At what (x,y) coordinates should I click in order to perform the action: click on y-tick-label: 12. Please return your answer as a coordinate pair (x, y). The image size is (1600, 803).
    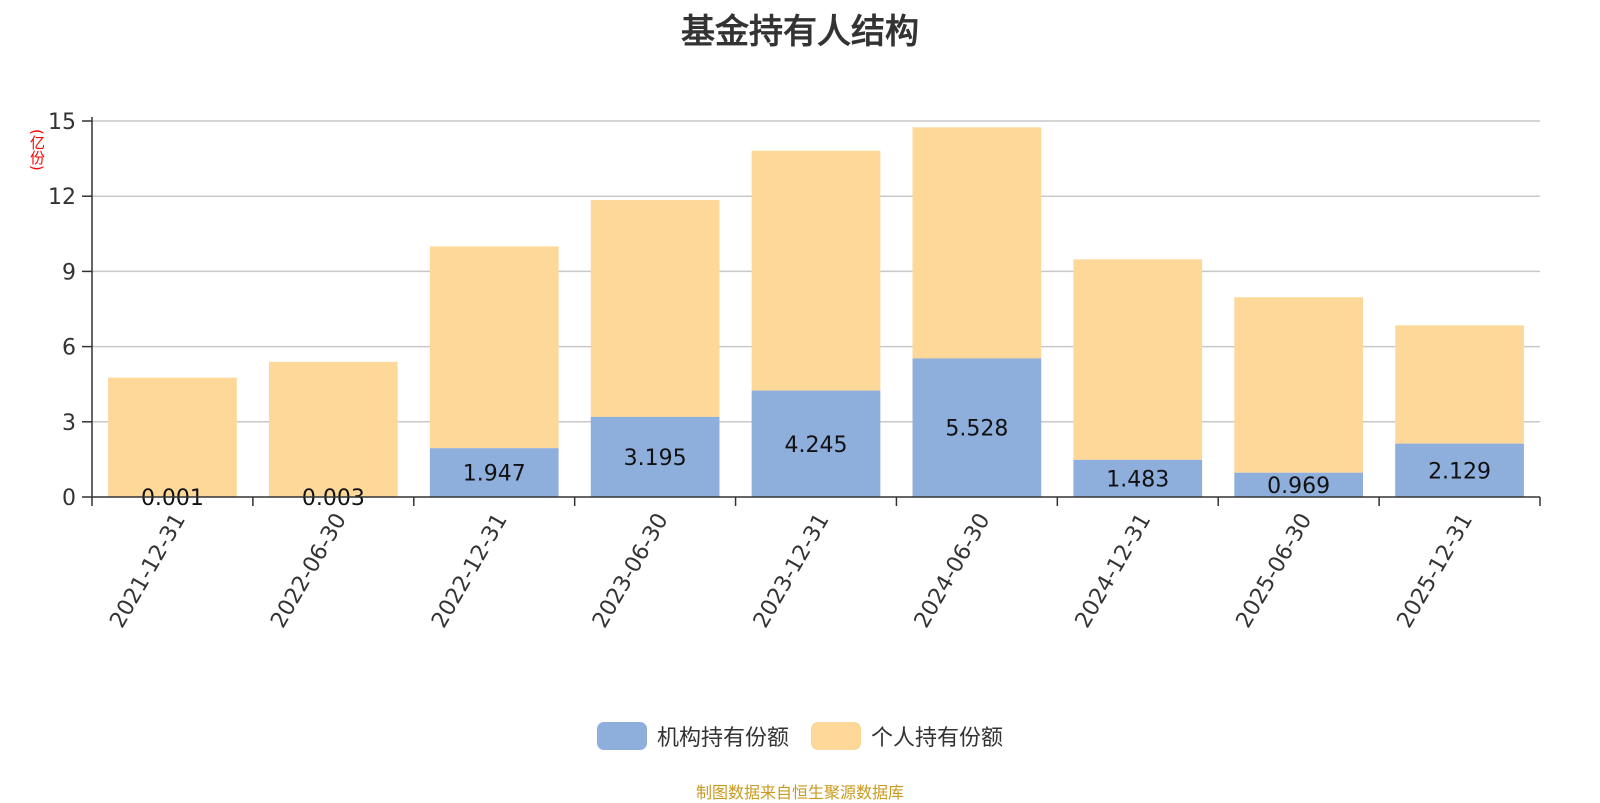
    Looking at the image, I should click on (62, 197).